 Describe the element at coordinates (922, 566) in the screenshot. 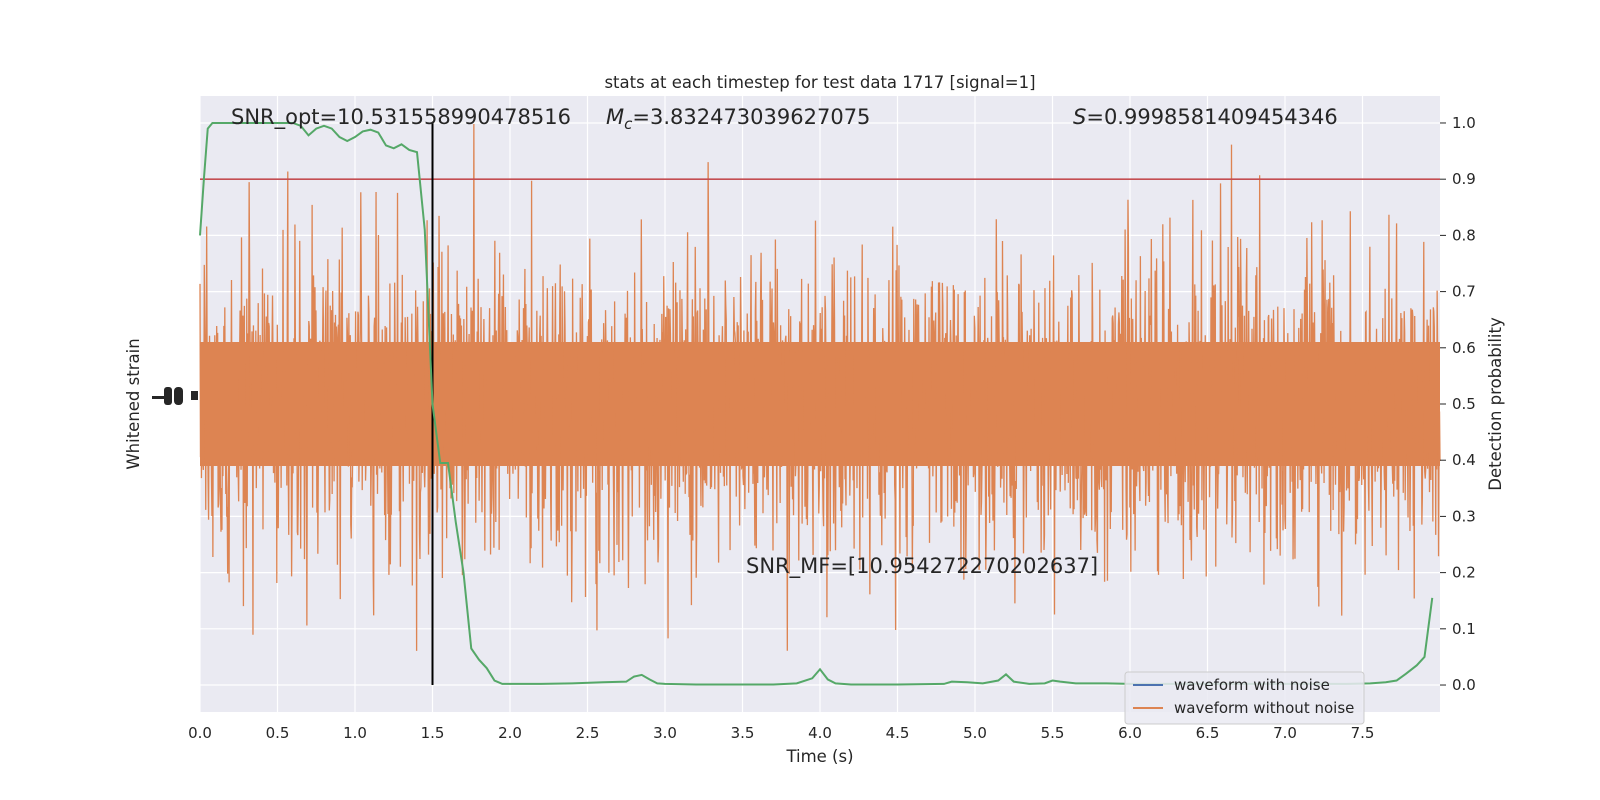

I see `snr-mf-annotation: SNR_MF=[10.954272270202637]` at that location.